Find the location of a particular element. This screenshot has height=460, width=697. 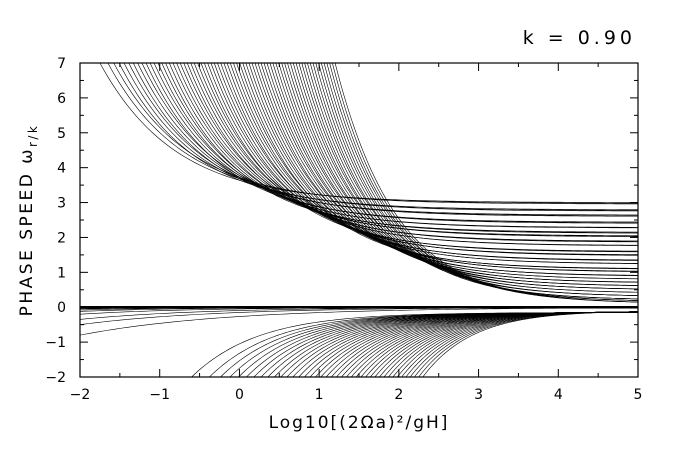

y-tick-label-0: −2 is located at coordinates (55, 378).